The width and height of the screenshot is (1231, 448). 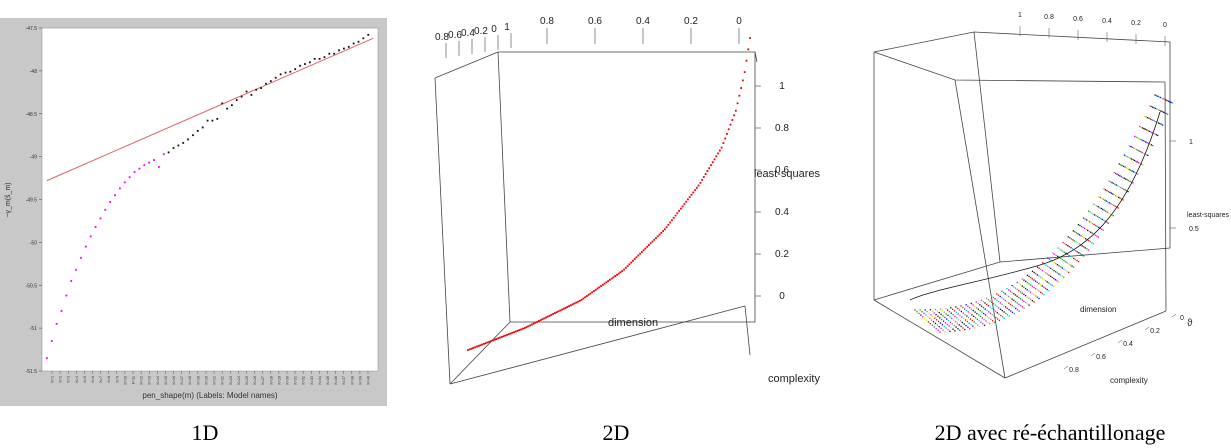 What do you see at coordinates (304, 380) in the screenshot?
I see `x-tick-label: K=32` at bounding box center [304, 380].